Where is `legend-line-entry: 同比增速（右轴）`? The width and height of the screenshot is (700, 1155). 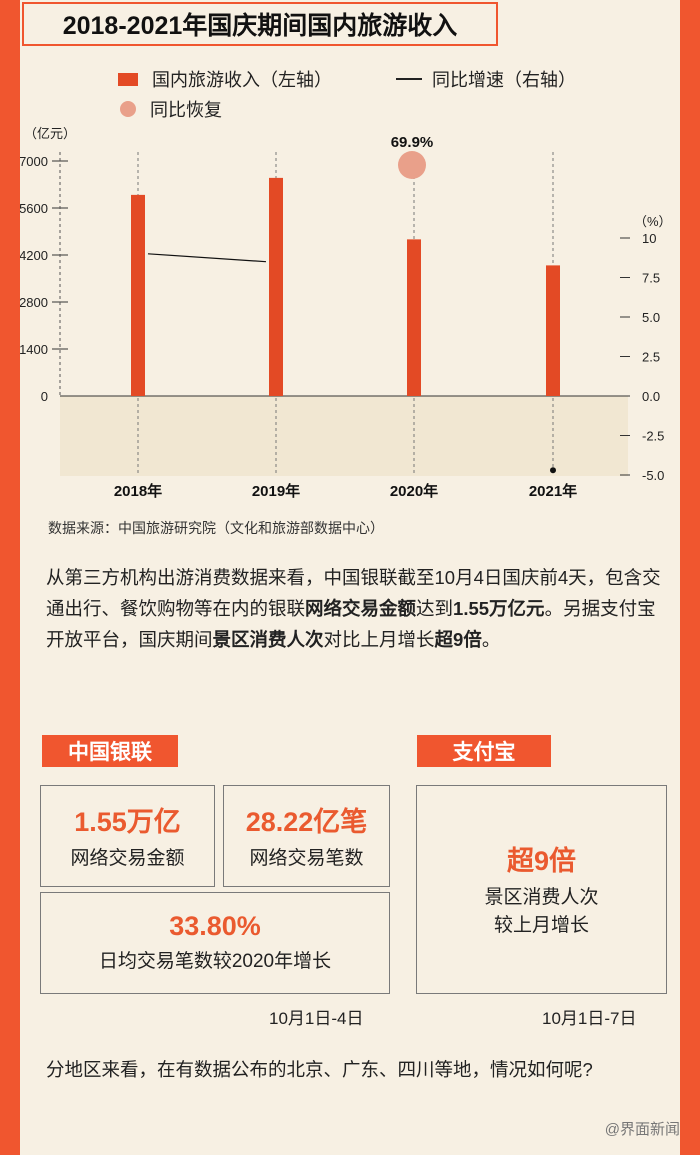 legend-line-entry: 同比增速（右轴） is located at coordinates (486, 79).